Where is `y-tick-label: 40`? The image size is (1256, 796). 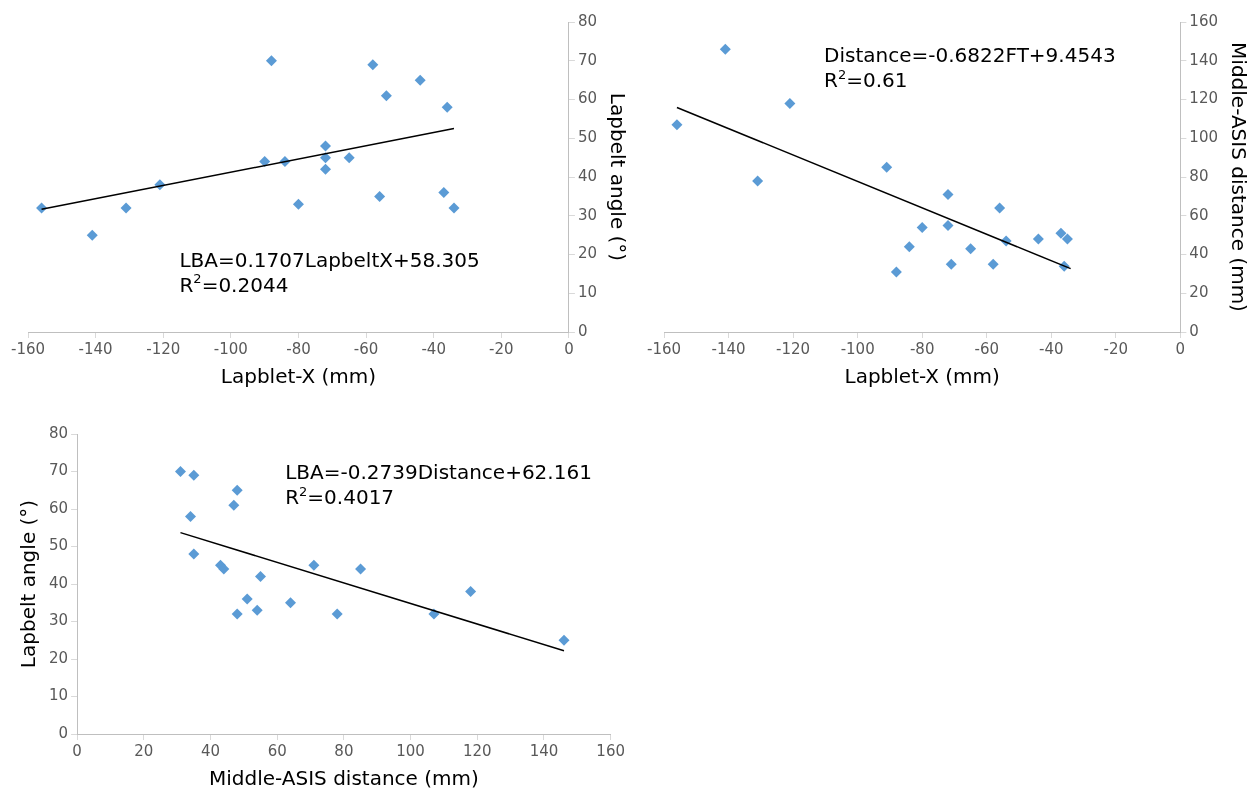 y-tick-label: 40 is located at coordinates (58, 582).